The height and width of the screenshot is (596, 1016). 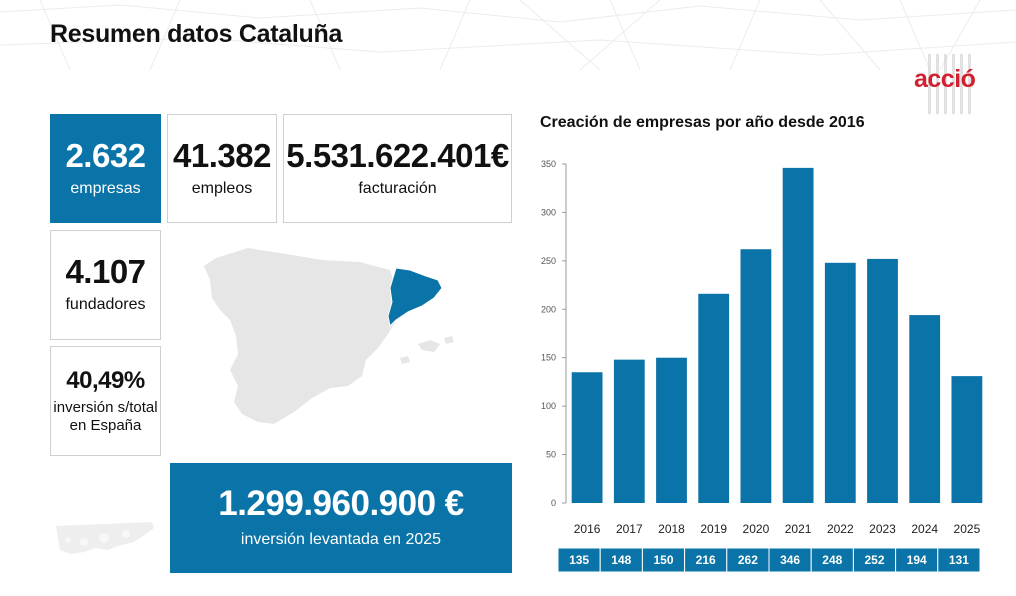 What do you see at coordinates (621, 560) in the screenshot?
I see `data-label: 148` at bounding box center [621, 560].